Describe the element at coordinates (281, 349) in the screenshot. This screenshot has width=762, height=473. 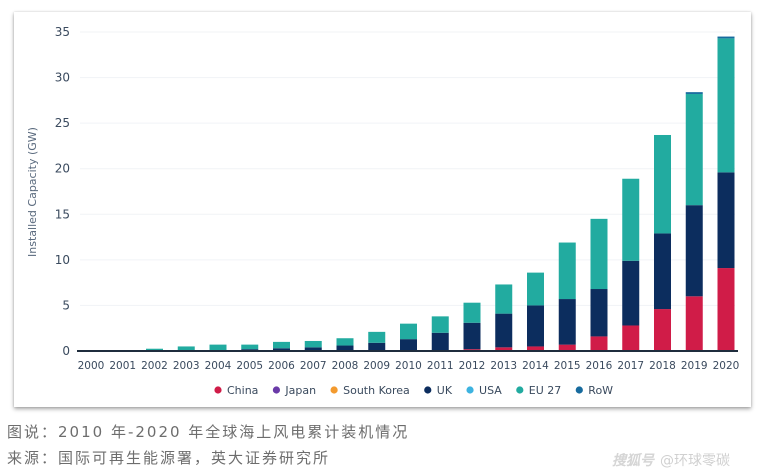
I see `bar-segment-uk-2006` at that location.